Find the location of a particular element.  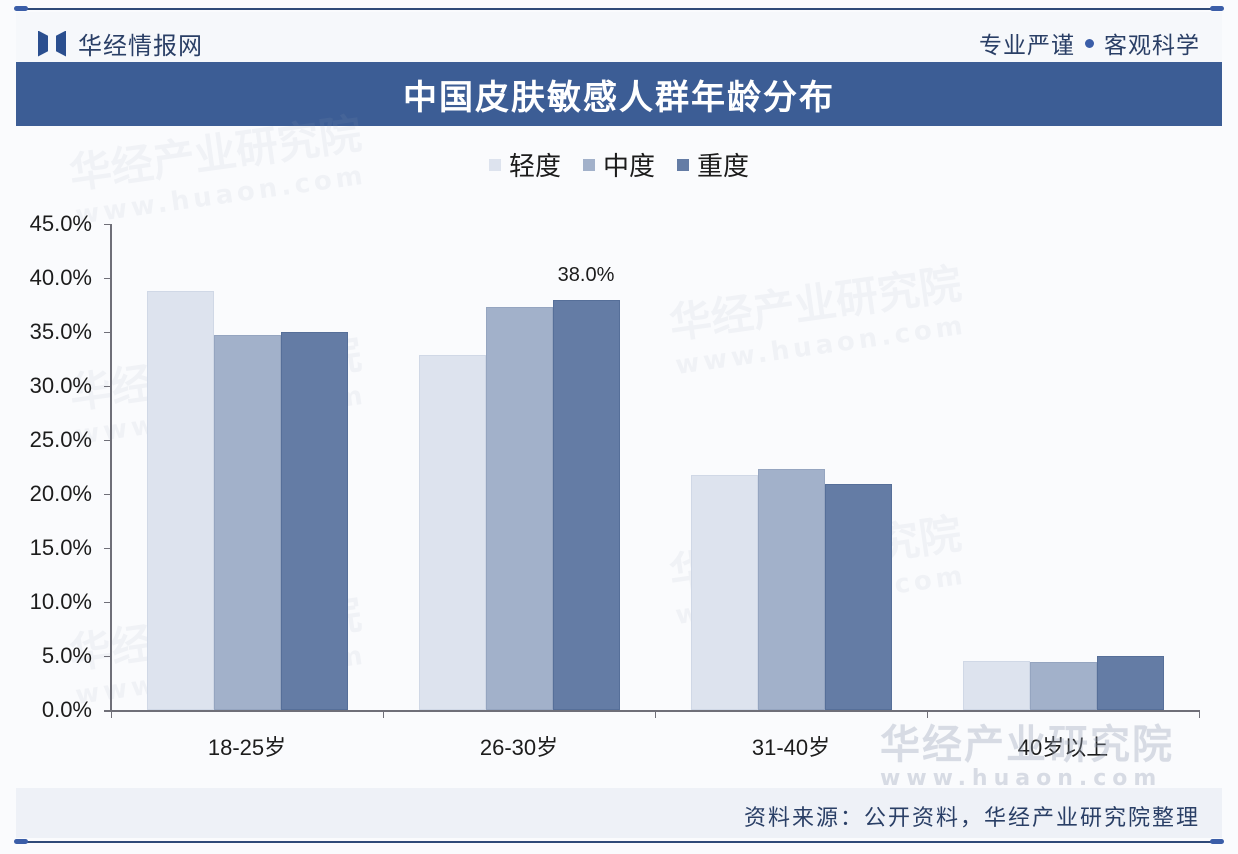

logo: 华经情报网 is located at coordinates (120, 43).